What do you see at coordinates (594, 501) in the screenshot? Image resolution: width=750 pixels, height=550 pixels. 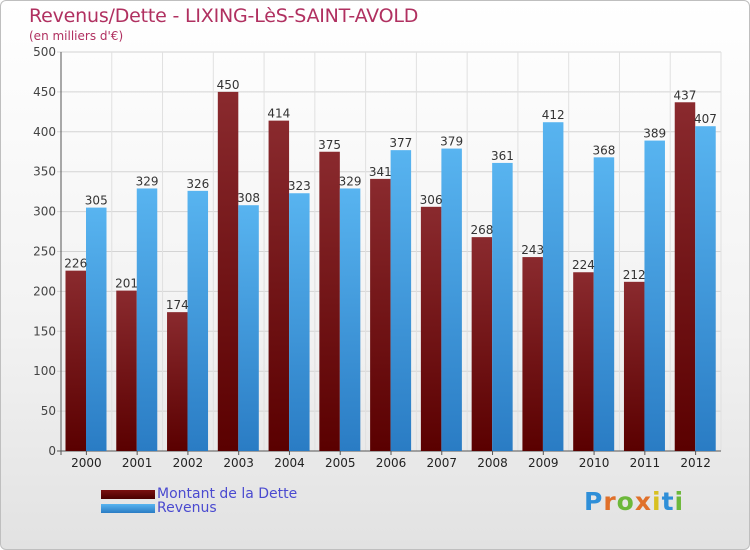 I see `logo-letter: P` at bounding box center [594, 501].